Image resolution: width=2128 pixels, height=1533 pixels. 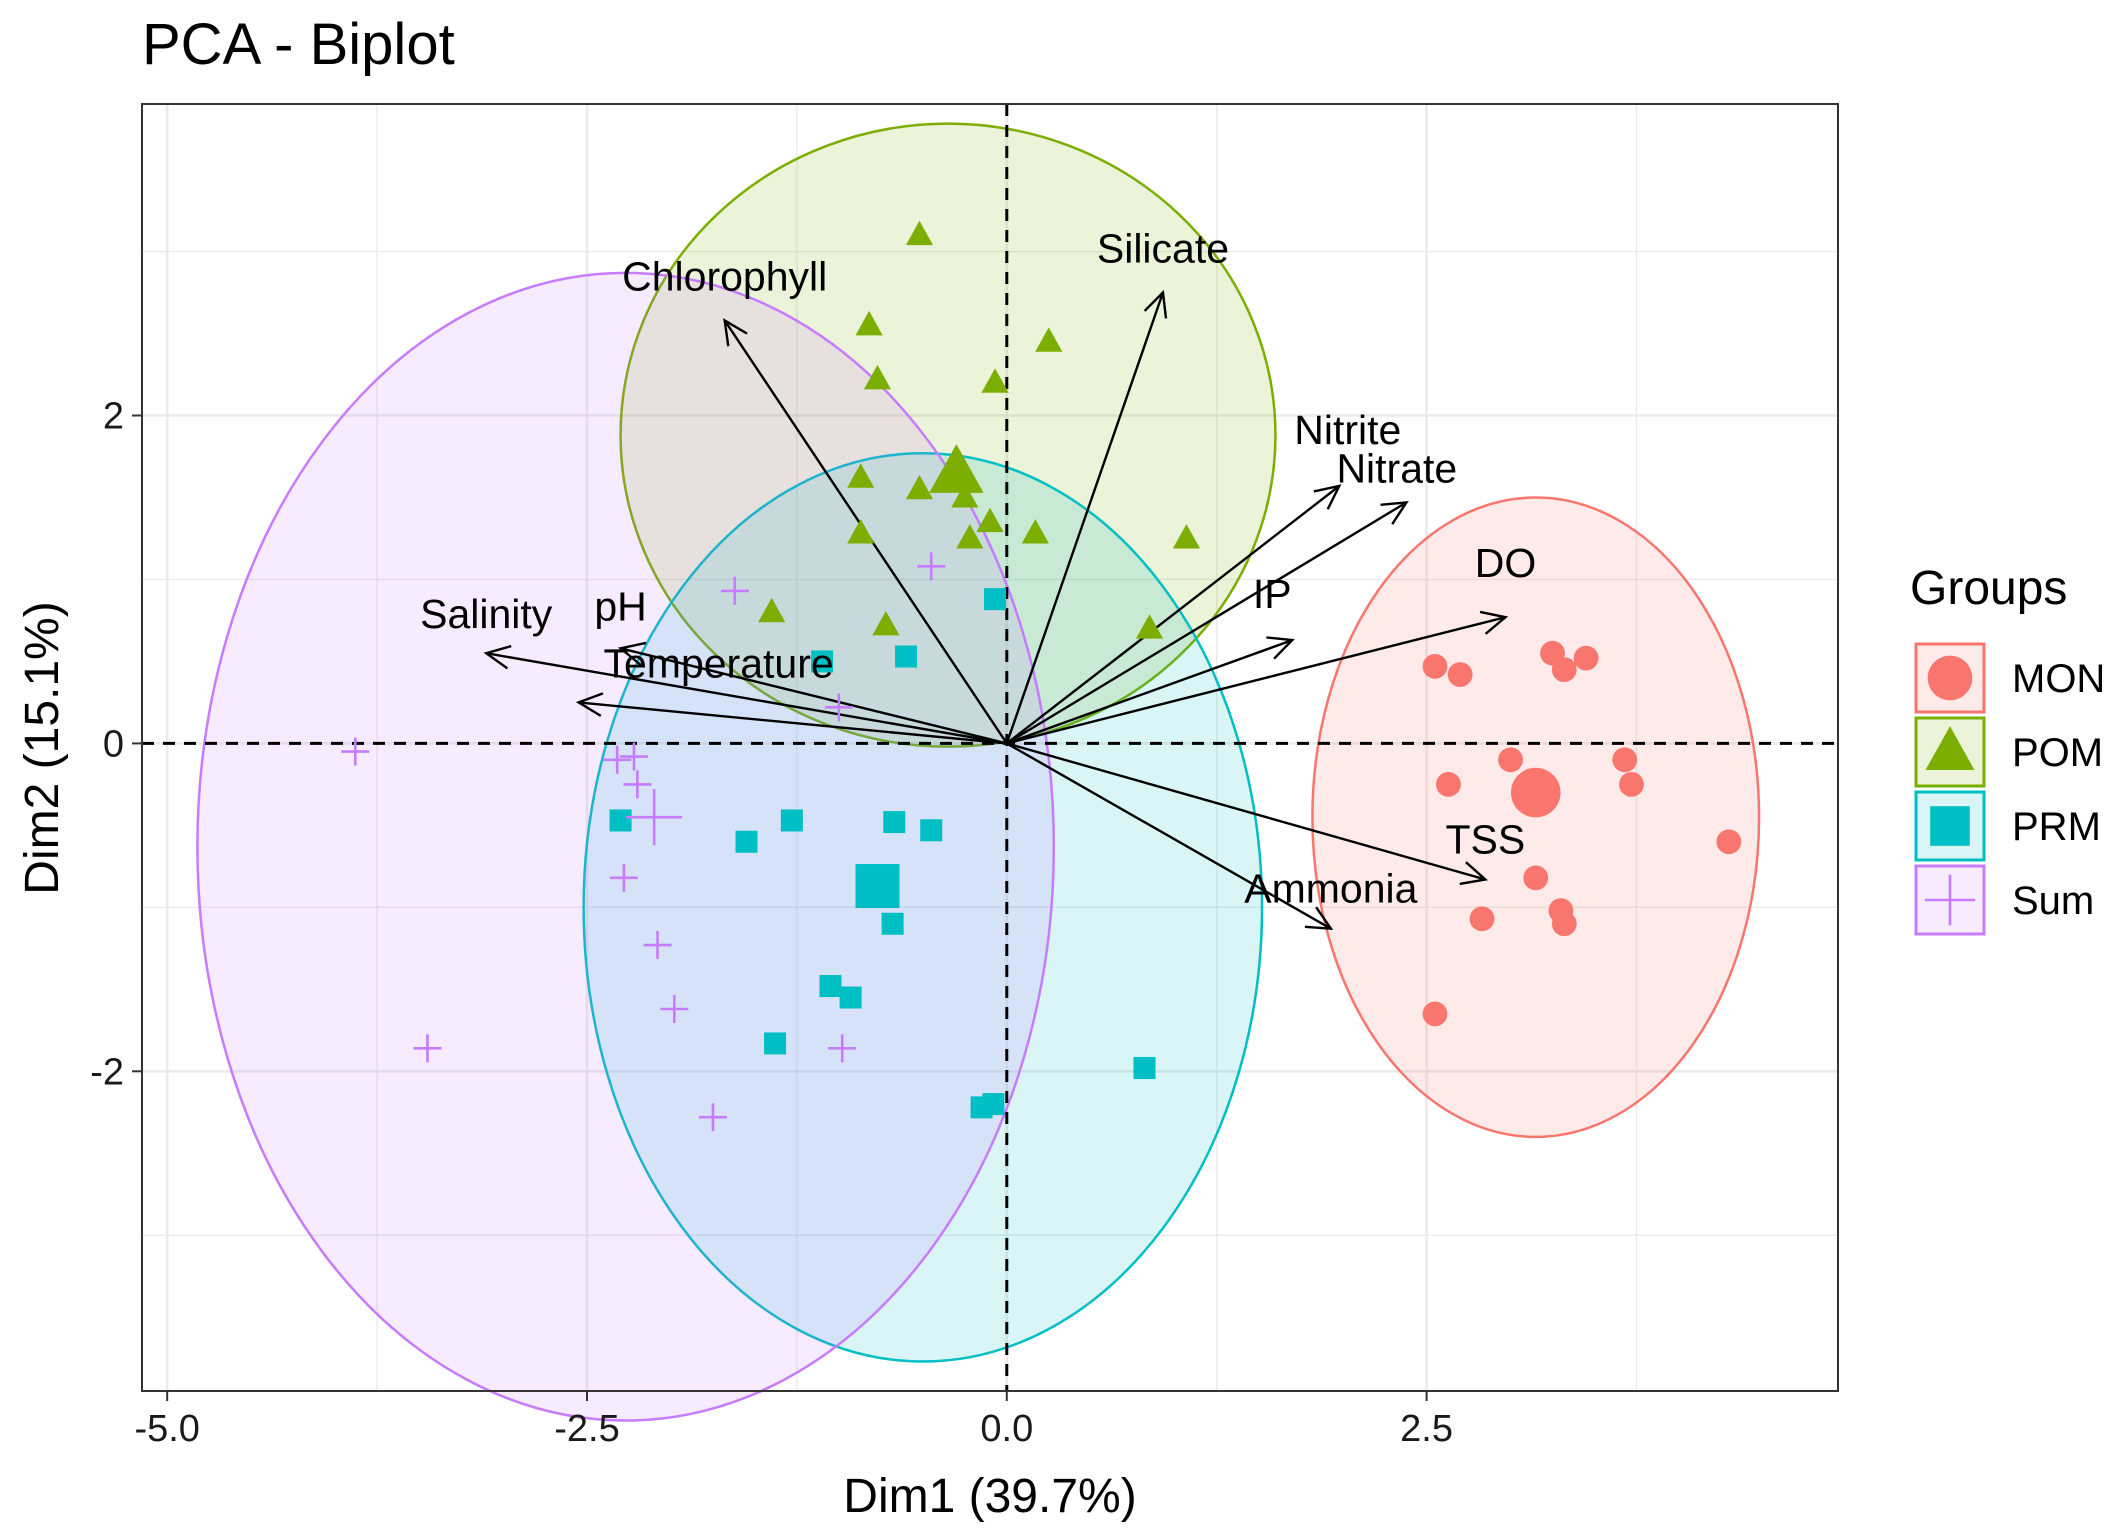 I want to click on arrow-label-temperature: Temperature, so click(x=719, y=663).